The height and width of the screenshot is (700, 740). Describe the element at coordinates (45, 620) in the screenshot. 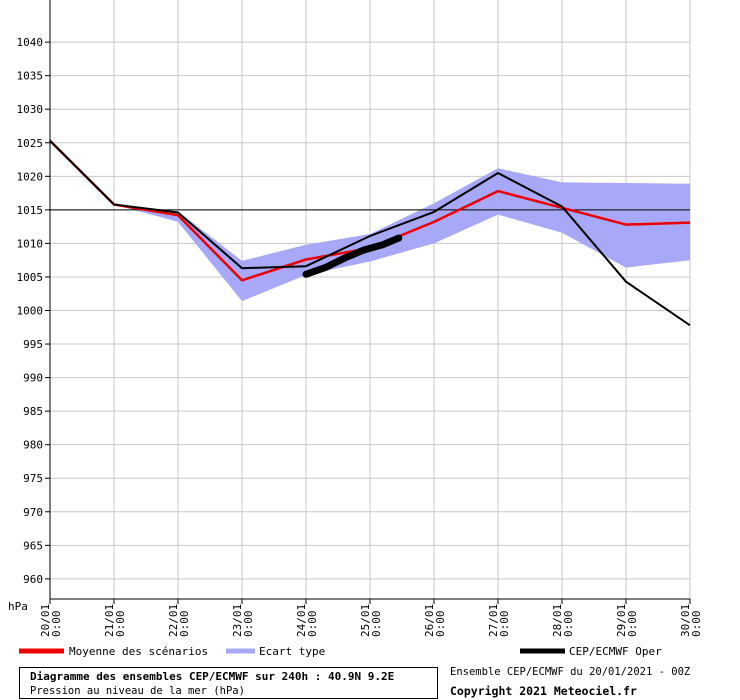

I see `x-tick-date: 20/01` at that location.